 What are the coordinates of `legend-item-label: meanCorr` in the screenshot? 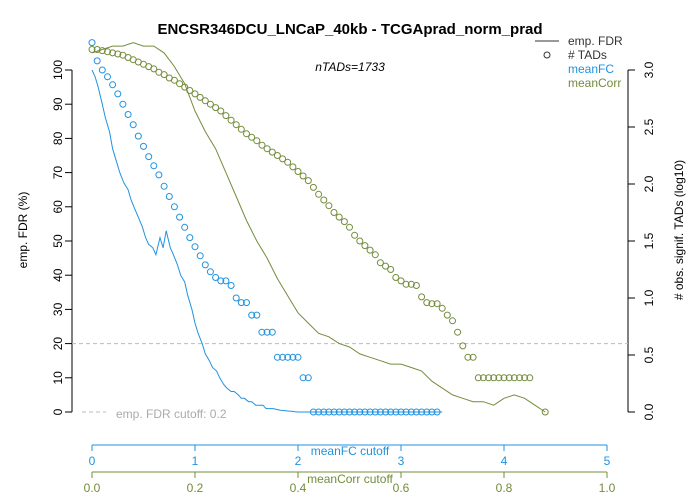 It's located at (594, 83).